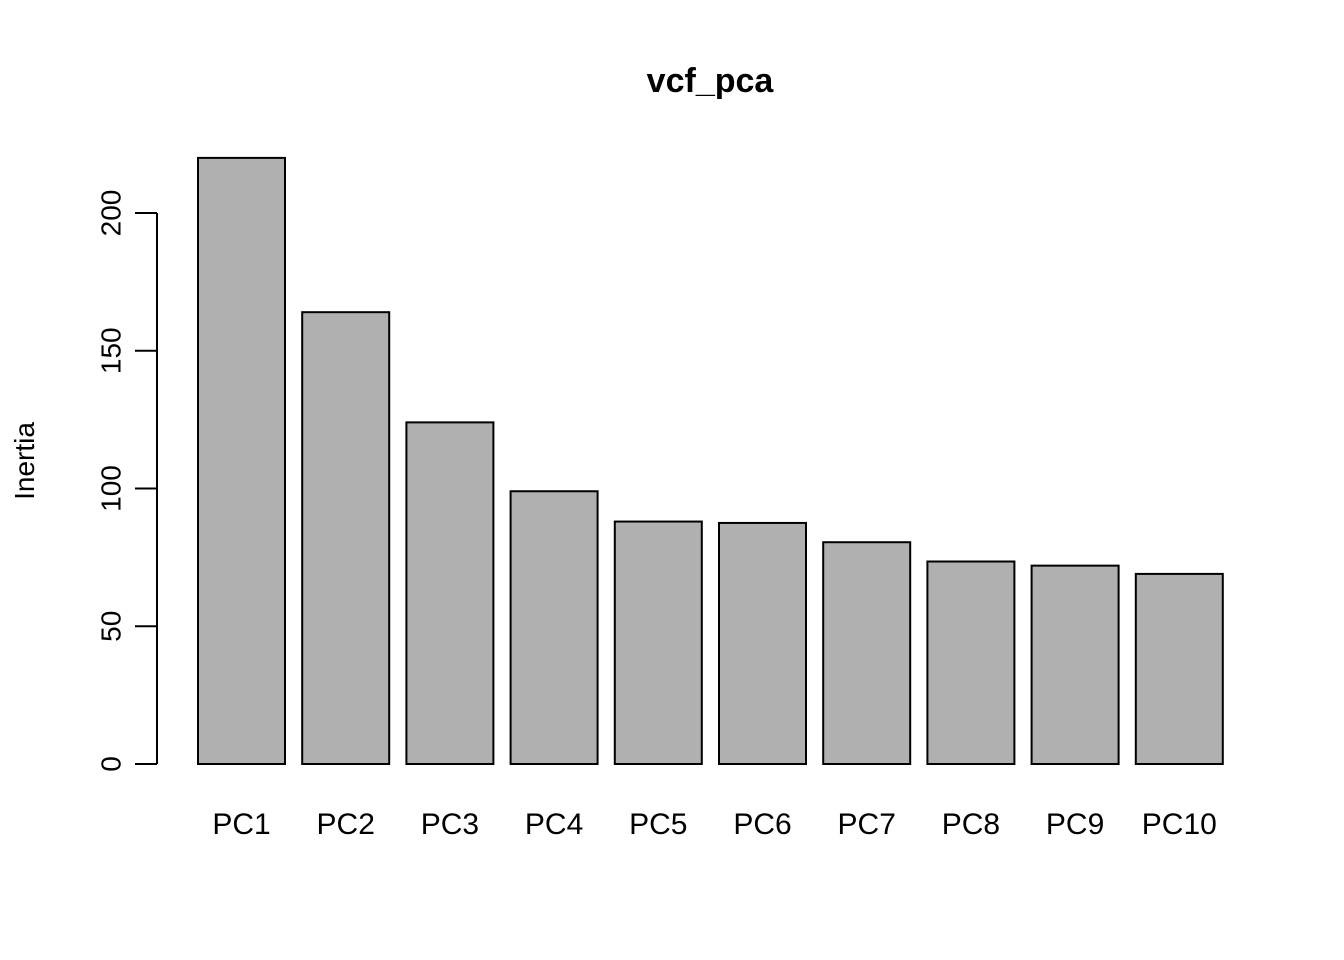  I want to click on y-axis-label: Inertia, so click(24, 461).